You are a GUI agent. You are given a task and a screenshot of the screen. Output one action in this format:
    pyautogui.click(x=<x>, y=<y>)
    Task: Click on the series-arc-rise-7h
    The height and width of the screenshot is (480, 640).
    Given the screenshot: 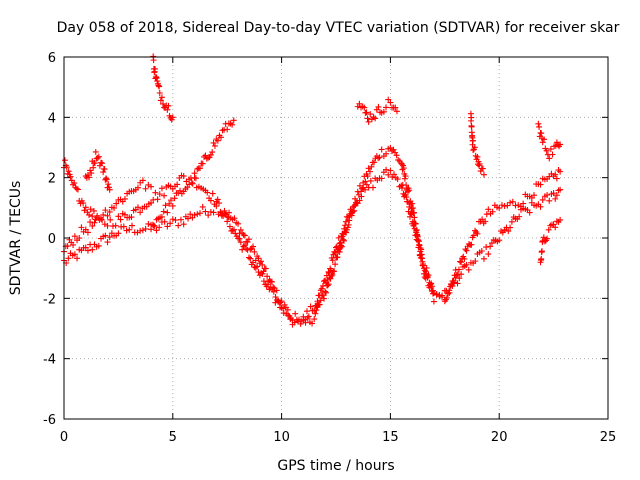 What is the action you would take?
    pyautogui.click(x=192, y=173)
    